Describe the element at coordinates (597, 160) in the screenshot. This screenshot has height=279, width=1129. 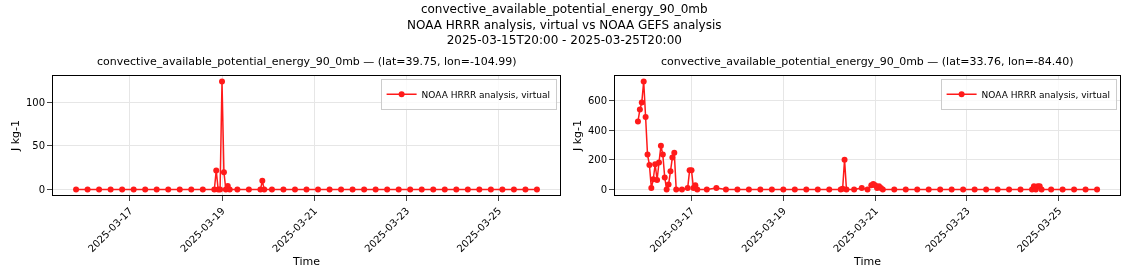
I see `y-tick-label: 200` at that location.